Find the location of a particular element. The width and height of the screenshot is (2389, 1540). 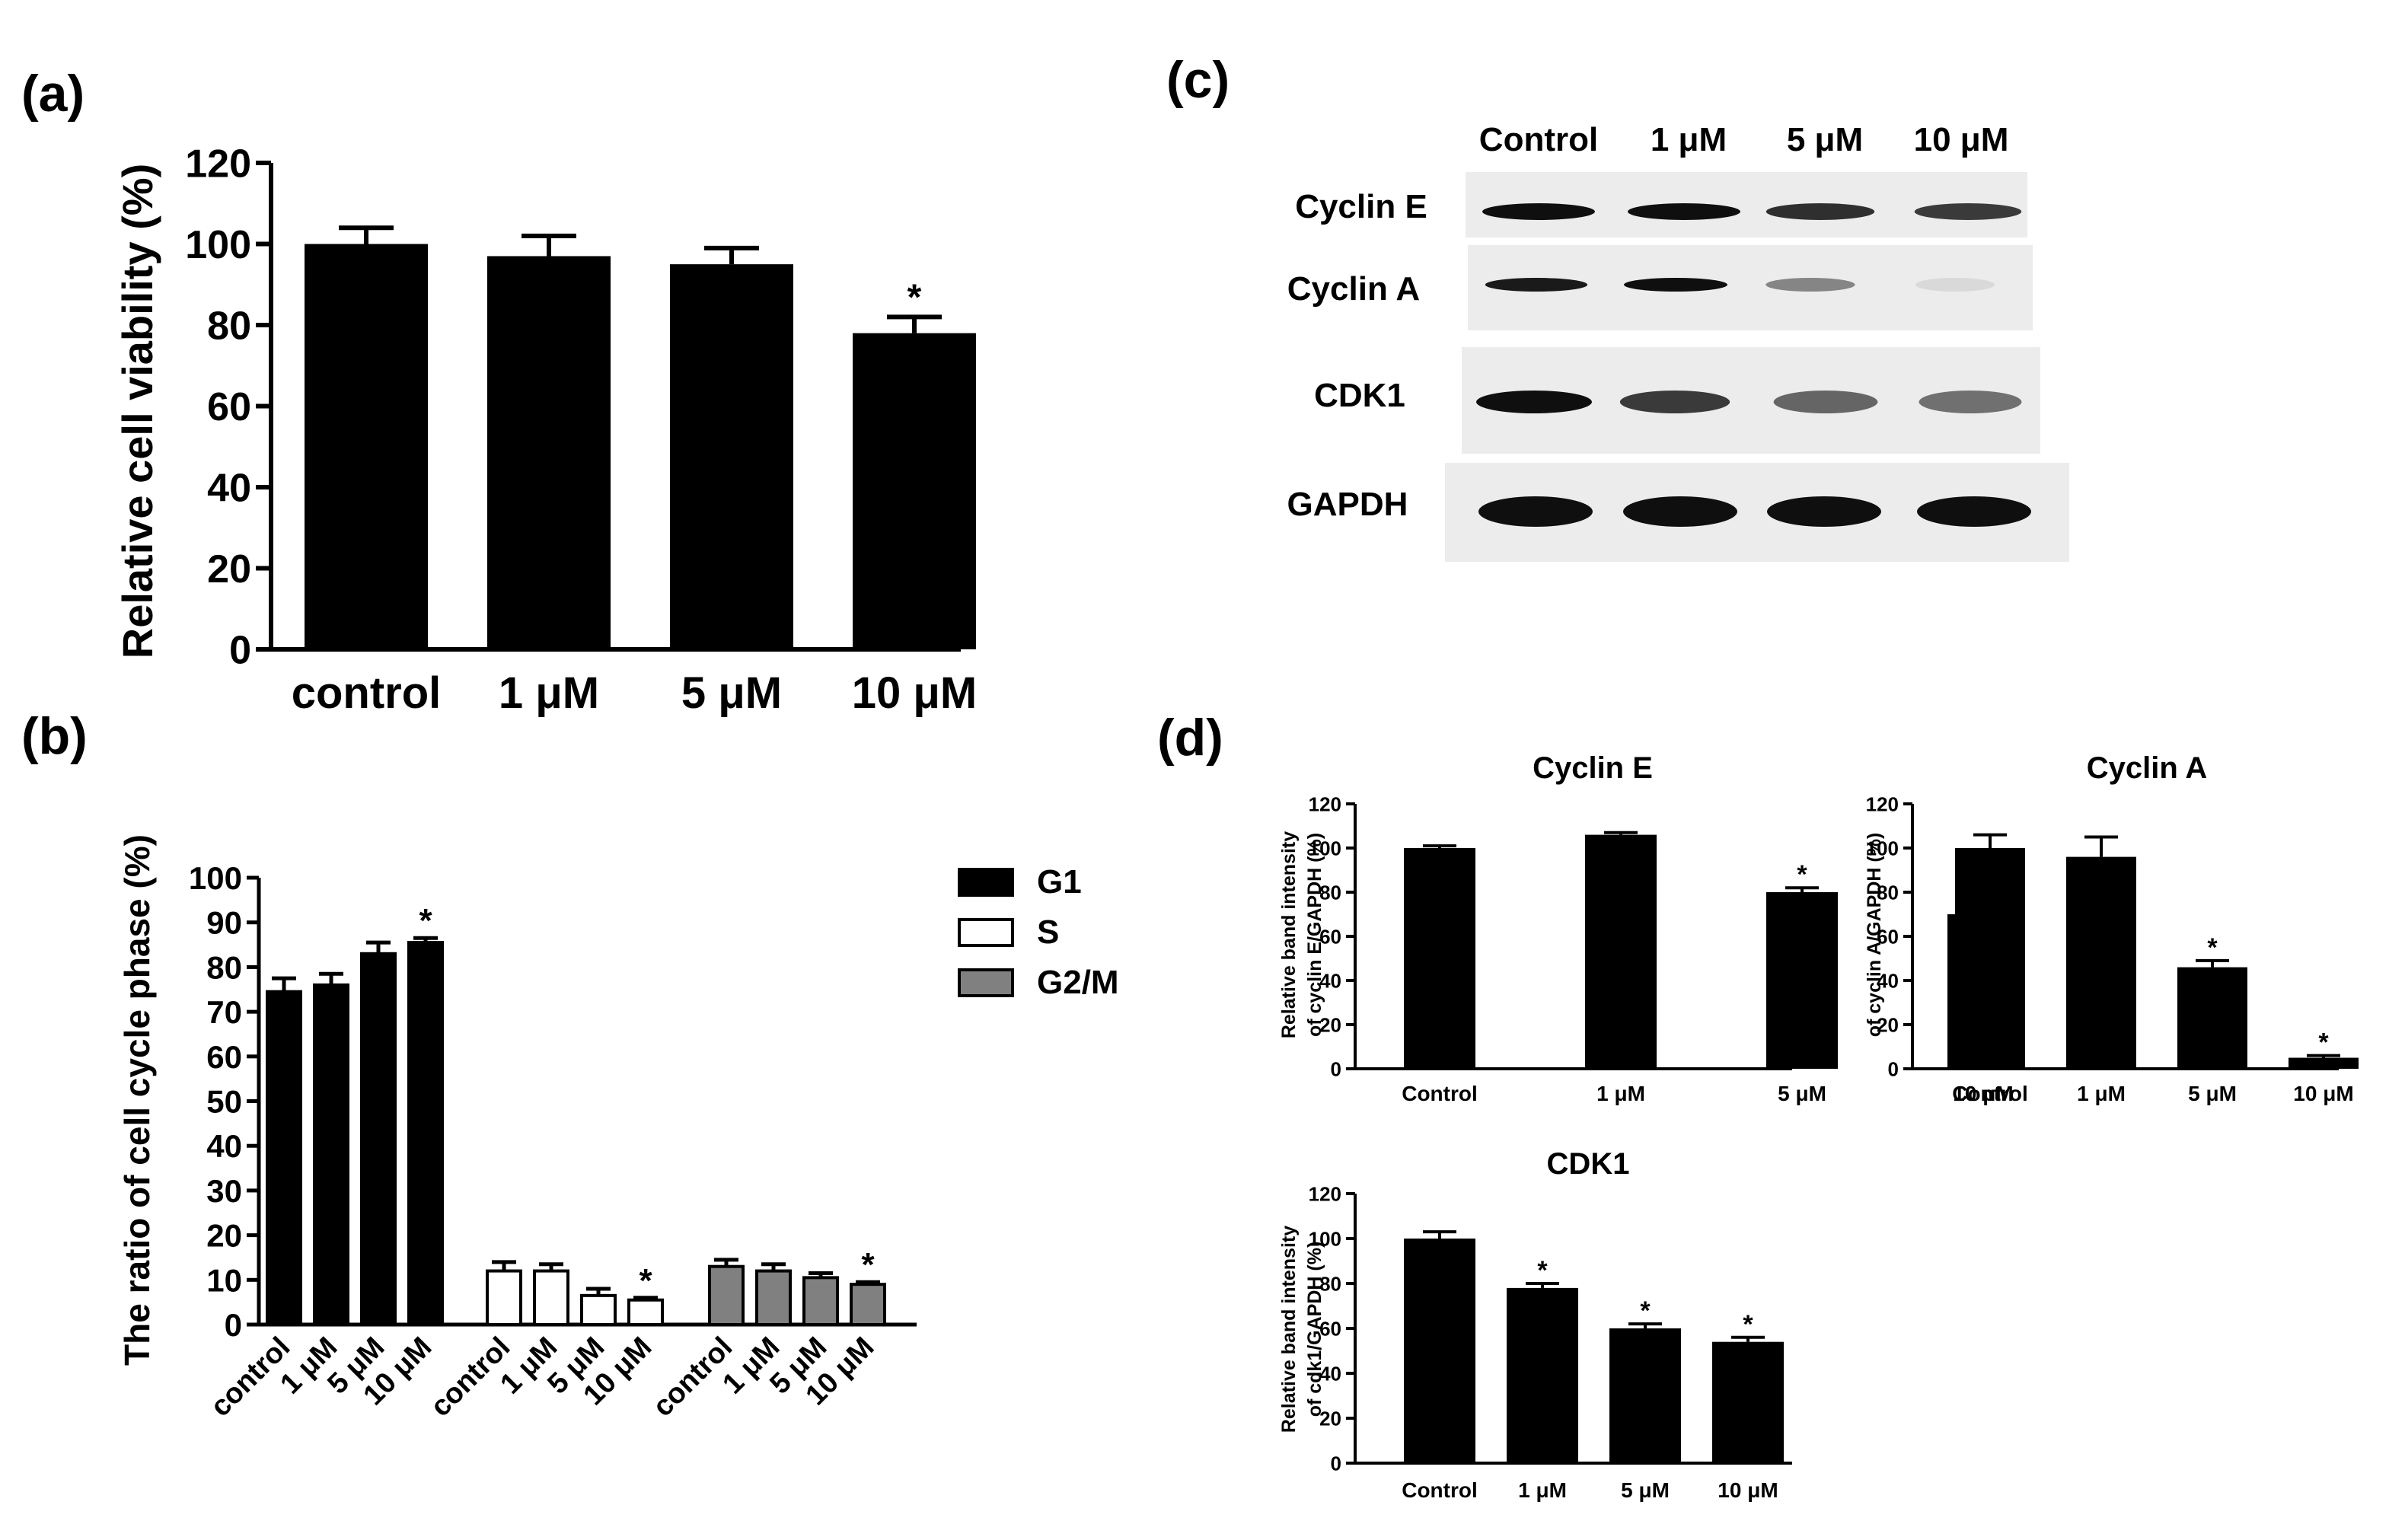

blot-column-label: 1 μM is located at coordinates (1689, 139).